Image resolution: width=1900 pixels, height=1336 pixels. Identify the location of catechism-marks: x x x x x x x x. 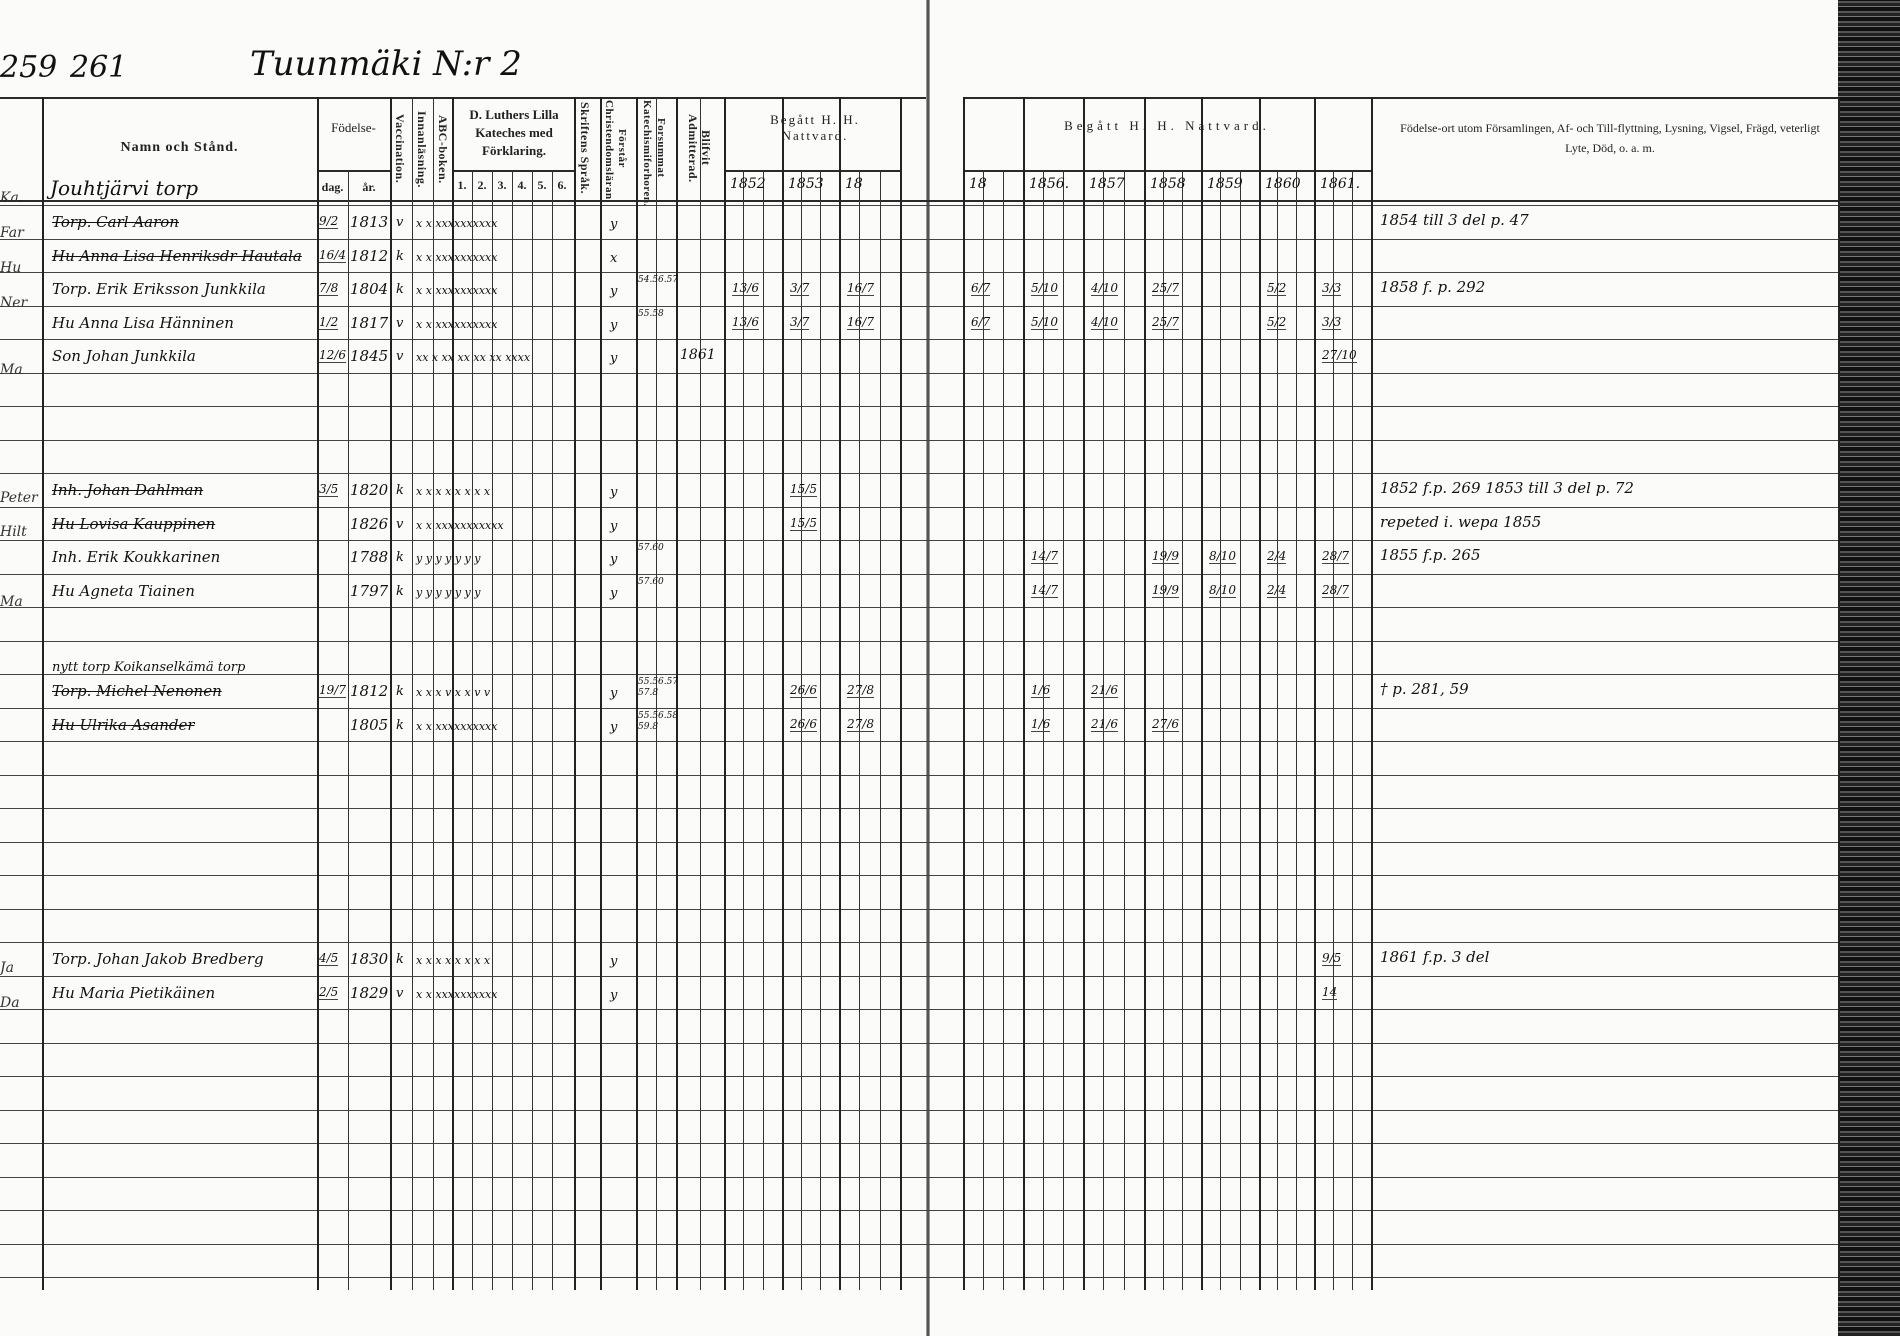
(453, 960).